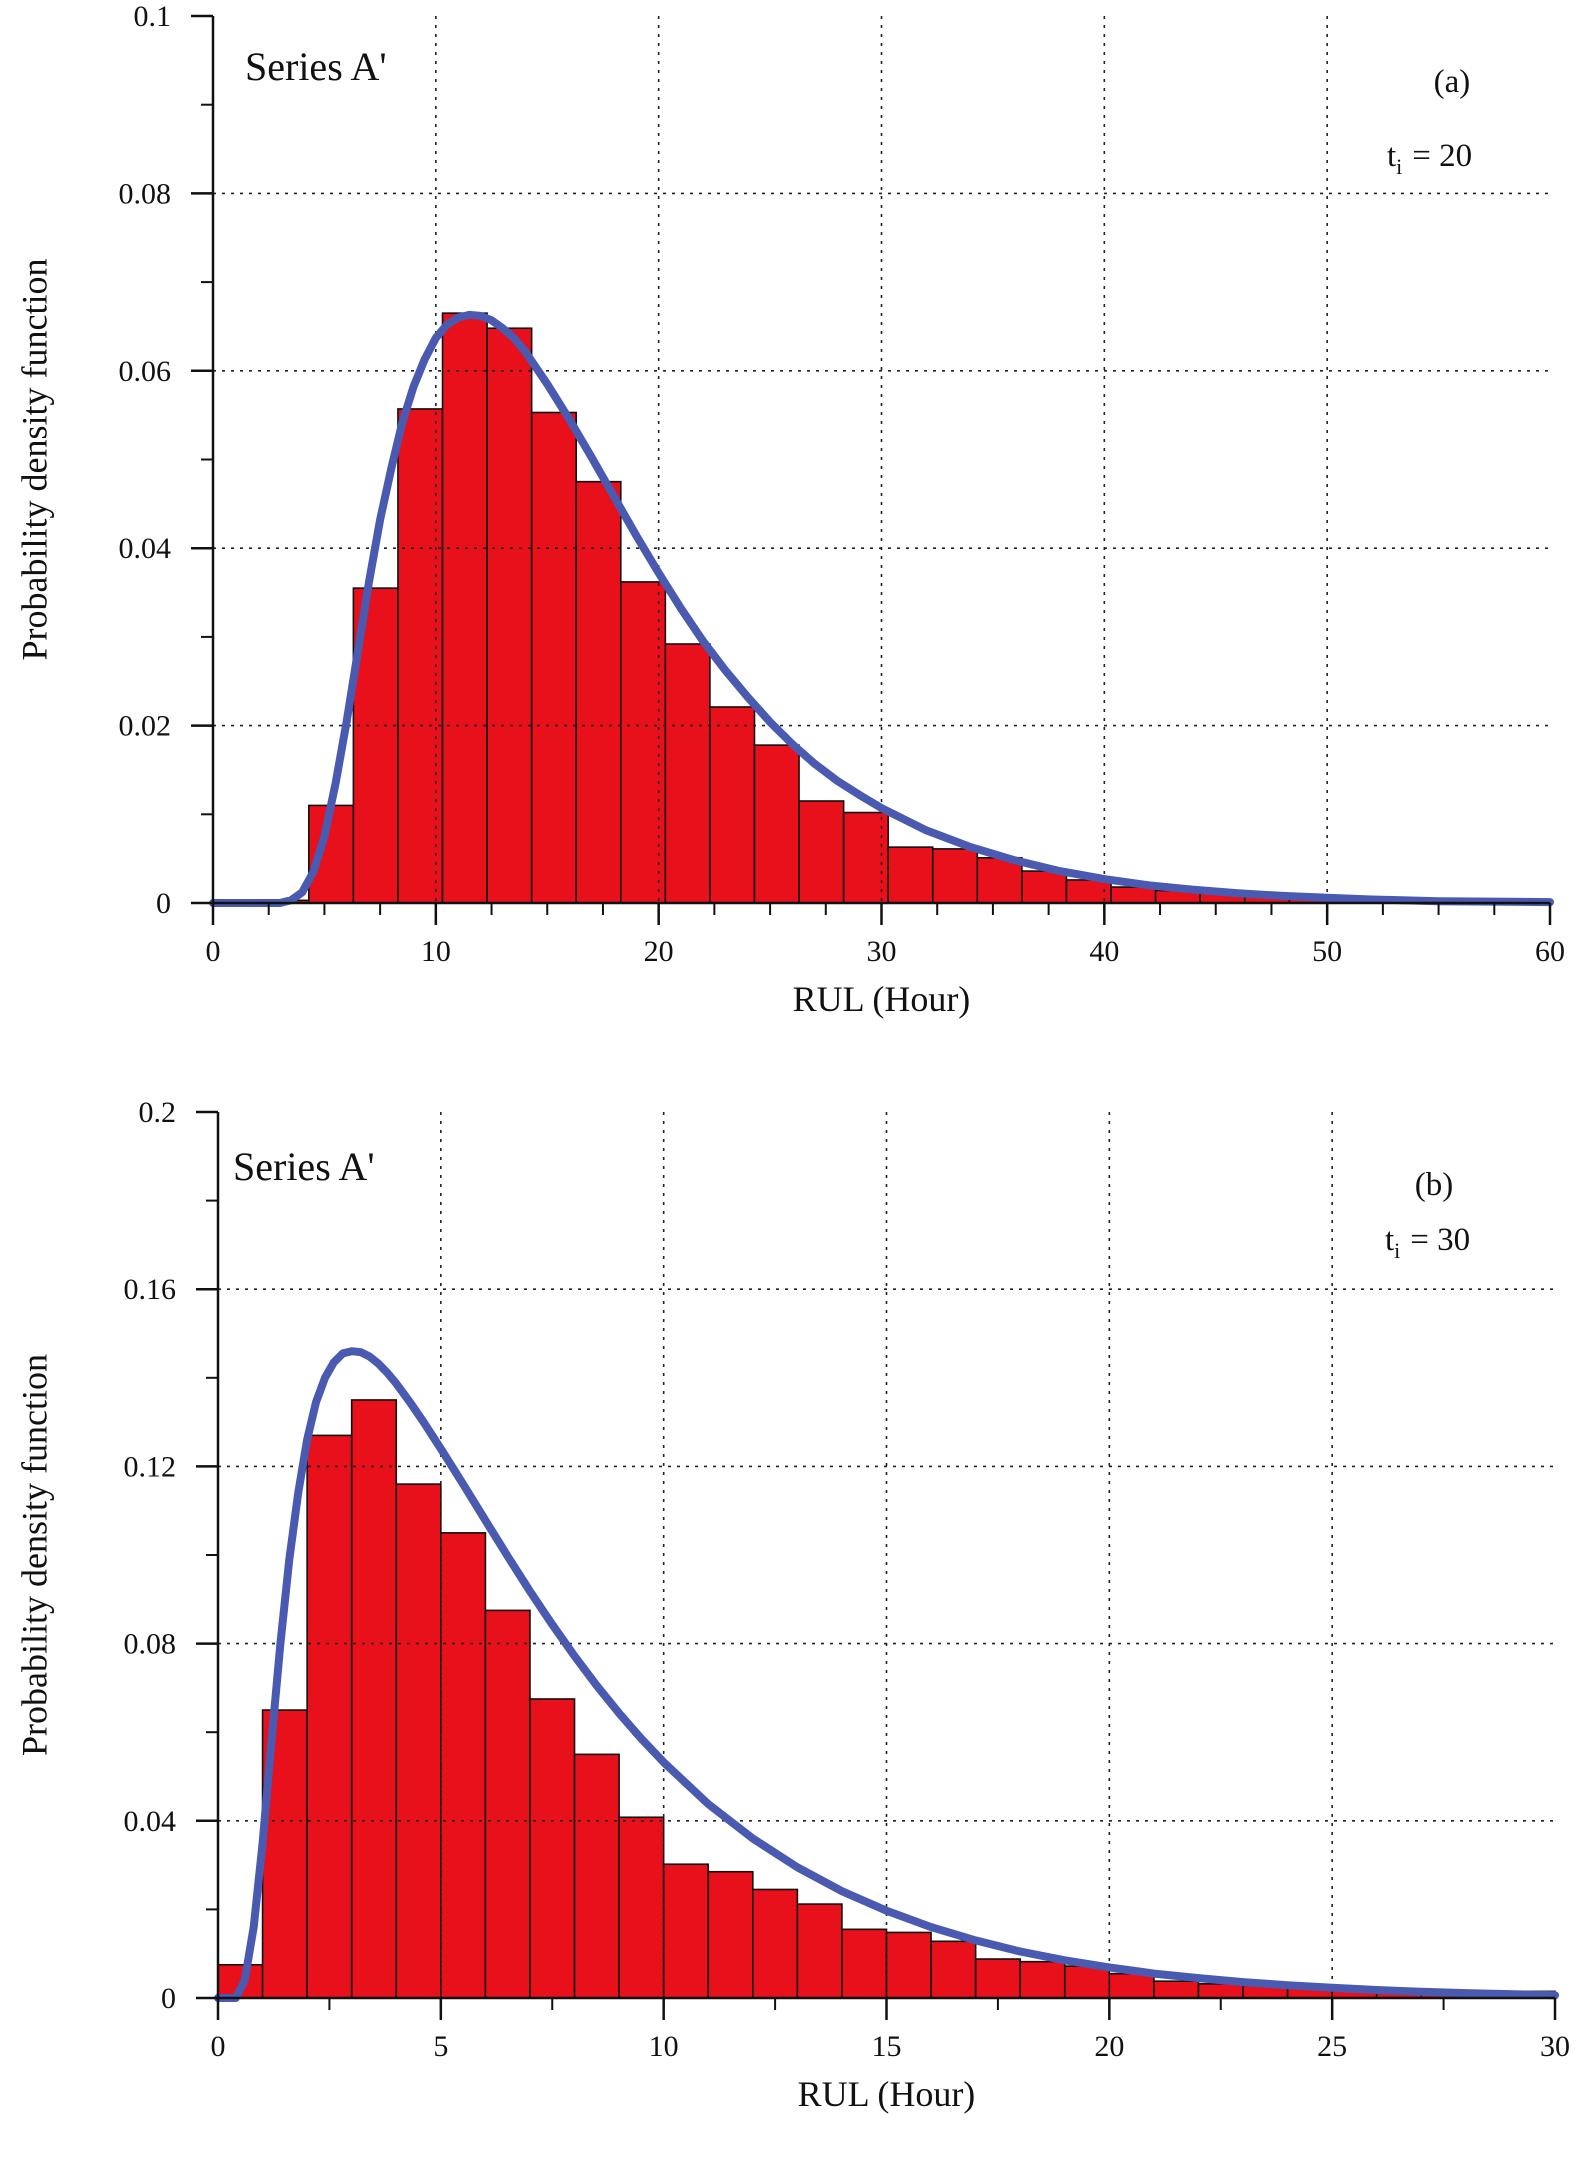 This screenshot has height=2160, width=1576. I want to click on x-tick-label: 40, so click(1104, 951).